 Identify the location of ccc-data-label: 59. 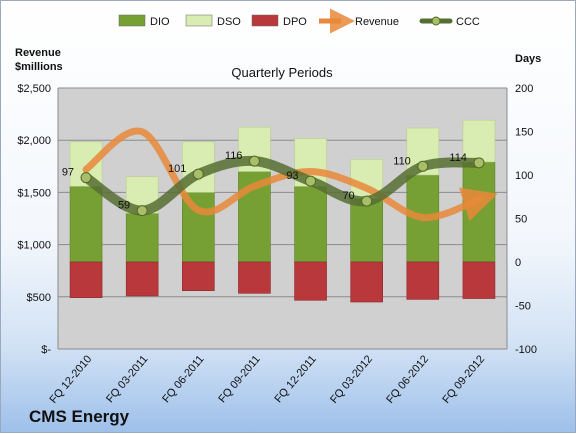
(124, 206).